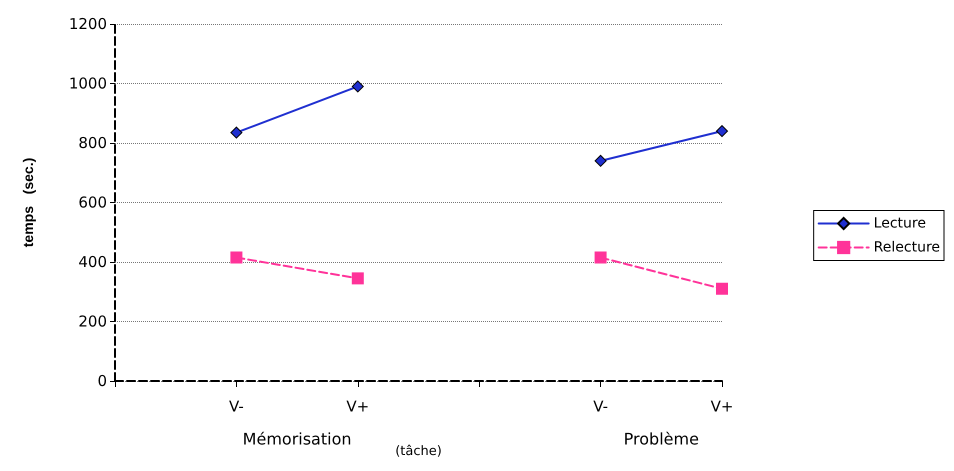 The height and width of the screenshot is (471, 954). I want to click on legend-label: Relecture, so click(907, 248).